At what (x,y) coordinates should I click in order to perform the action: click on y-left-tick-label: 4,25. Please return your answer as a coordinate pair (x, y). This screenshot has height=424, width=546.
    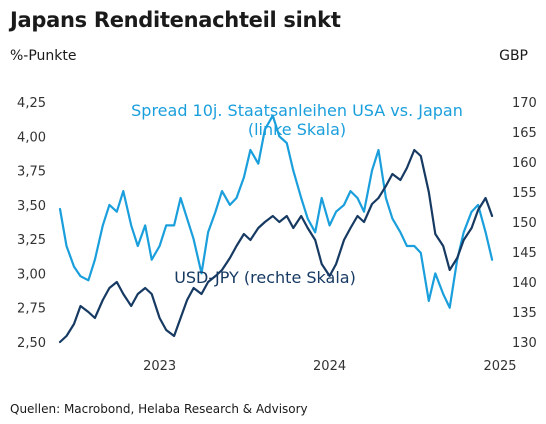
    Looking at the image, I should click on (31, 103).